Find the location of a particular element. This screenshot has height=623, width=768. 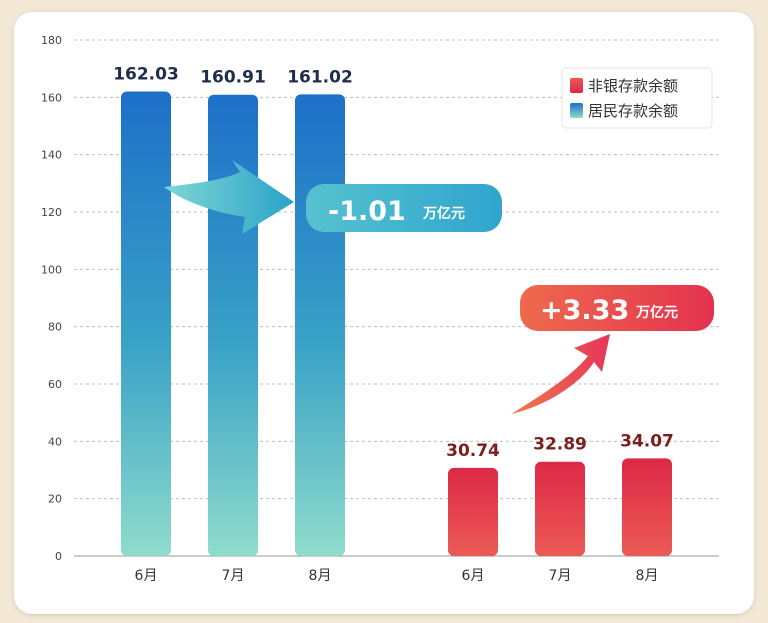

y-tick-label: 120 is located at coordinates (51, 212).